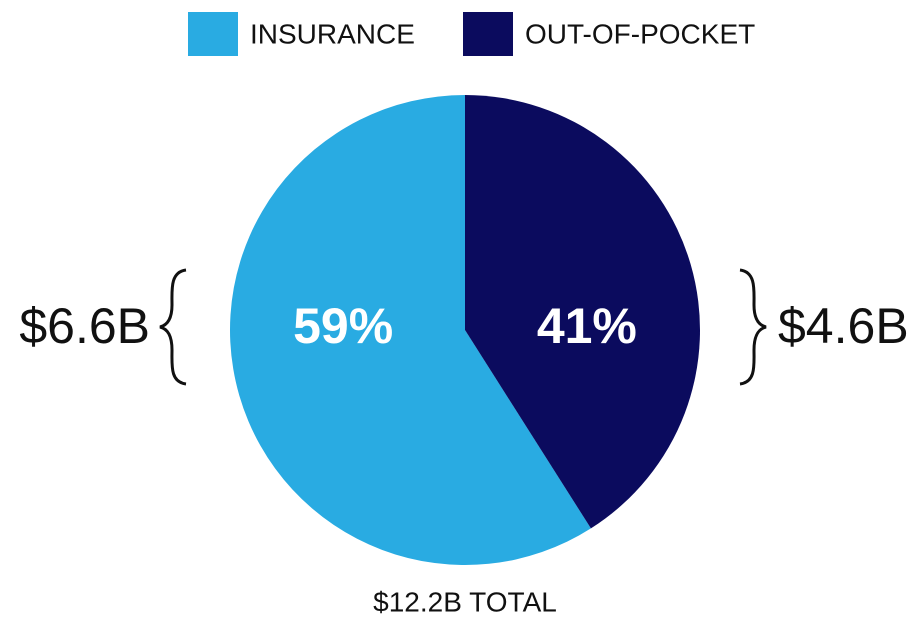 The width and height of the screenshot is (917, 624). What do you see at coordinates (753, 327) in the screenshot?
I see `right-brace` at bounding box center [753, 327].